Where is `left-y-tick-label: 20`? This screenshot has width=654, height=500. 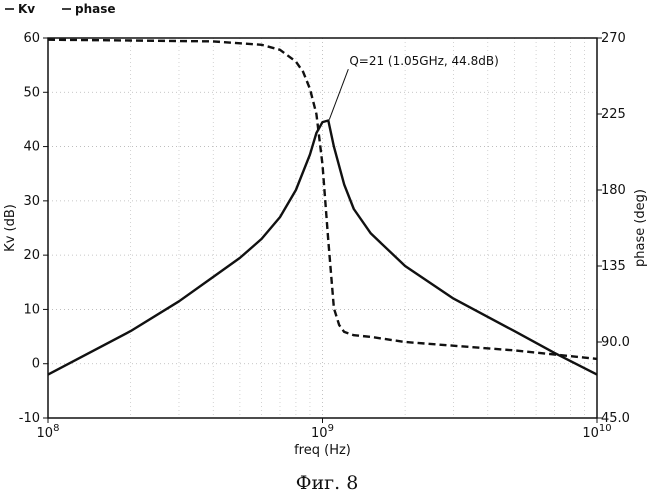 left-y-tick-label: 20 is located at coordinates (31, 255).